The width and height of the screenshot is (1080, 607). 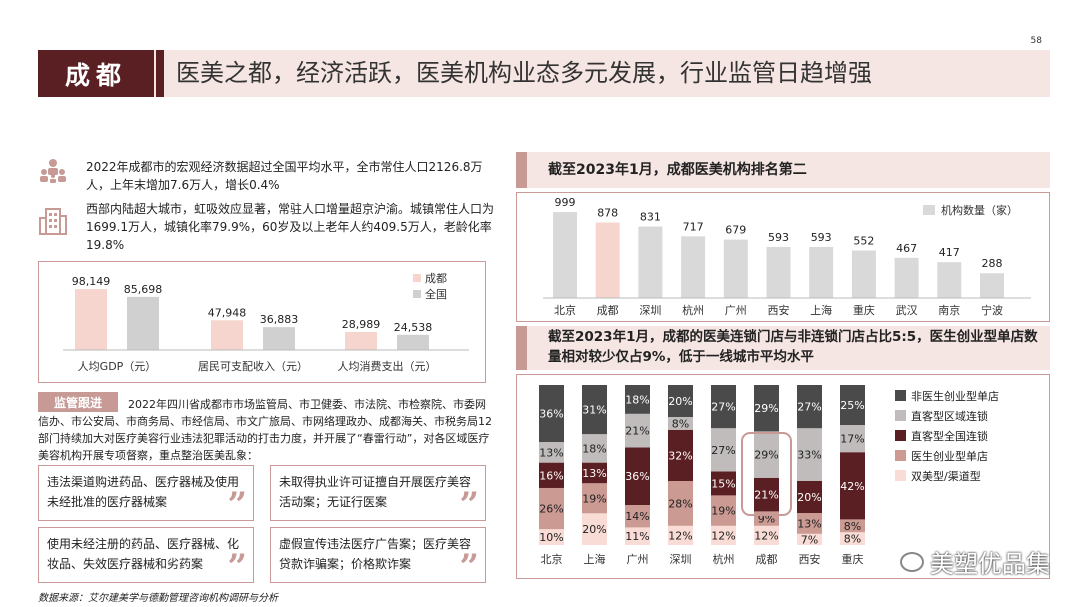 I want to click on category-label: 人均消费支出（元）, so click(x=387, y=366).